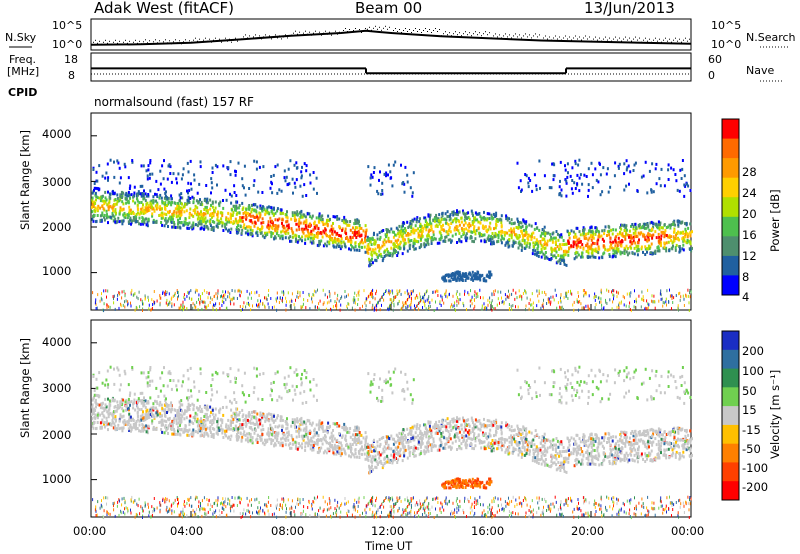  I want to click on velocity-cb-tick-minus15: -15, so click(751, 430).